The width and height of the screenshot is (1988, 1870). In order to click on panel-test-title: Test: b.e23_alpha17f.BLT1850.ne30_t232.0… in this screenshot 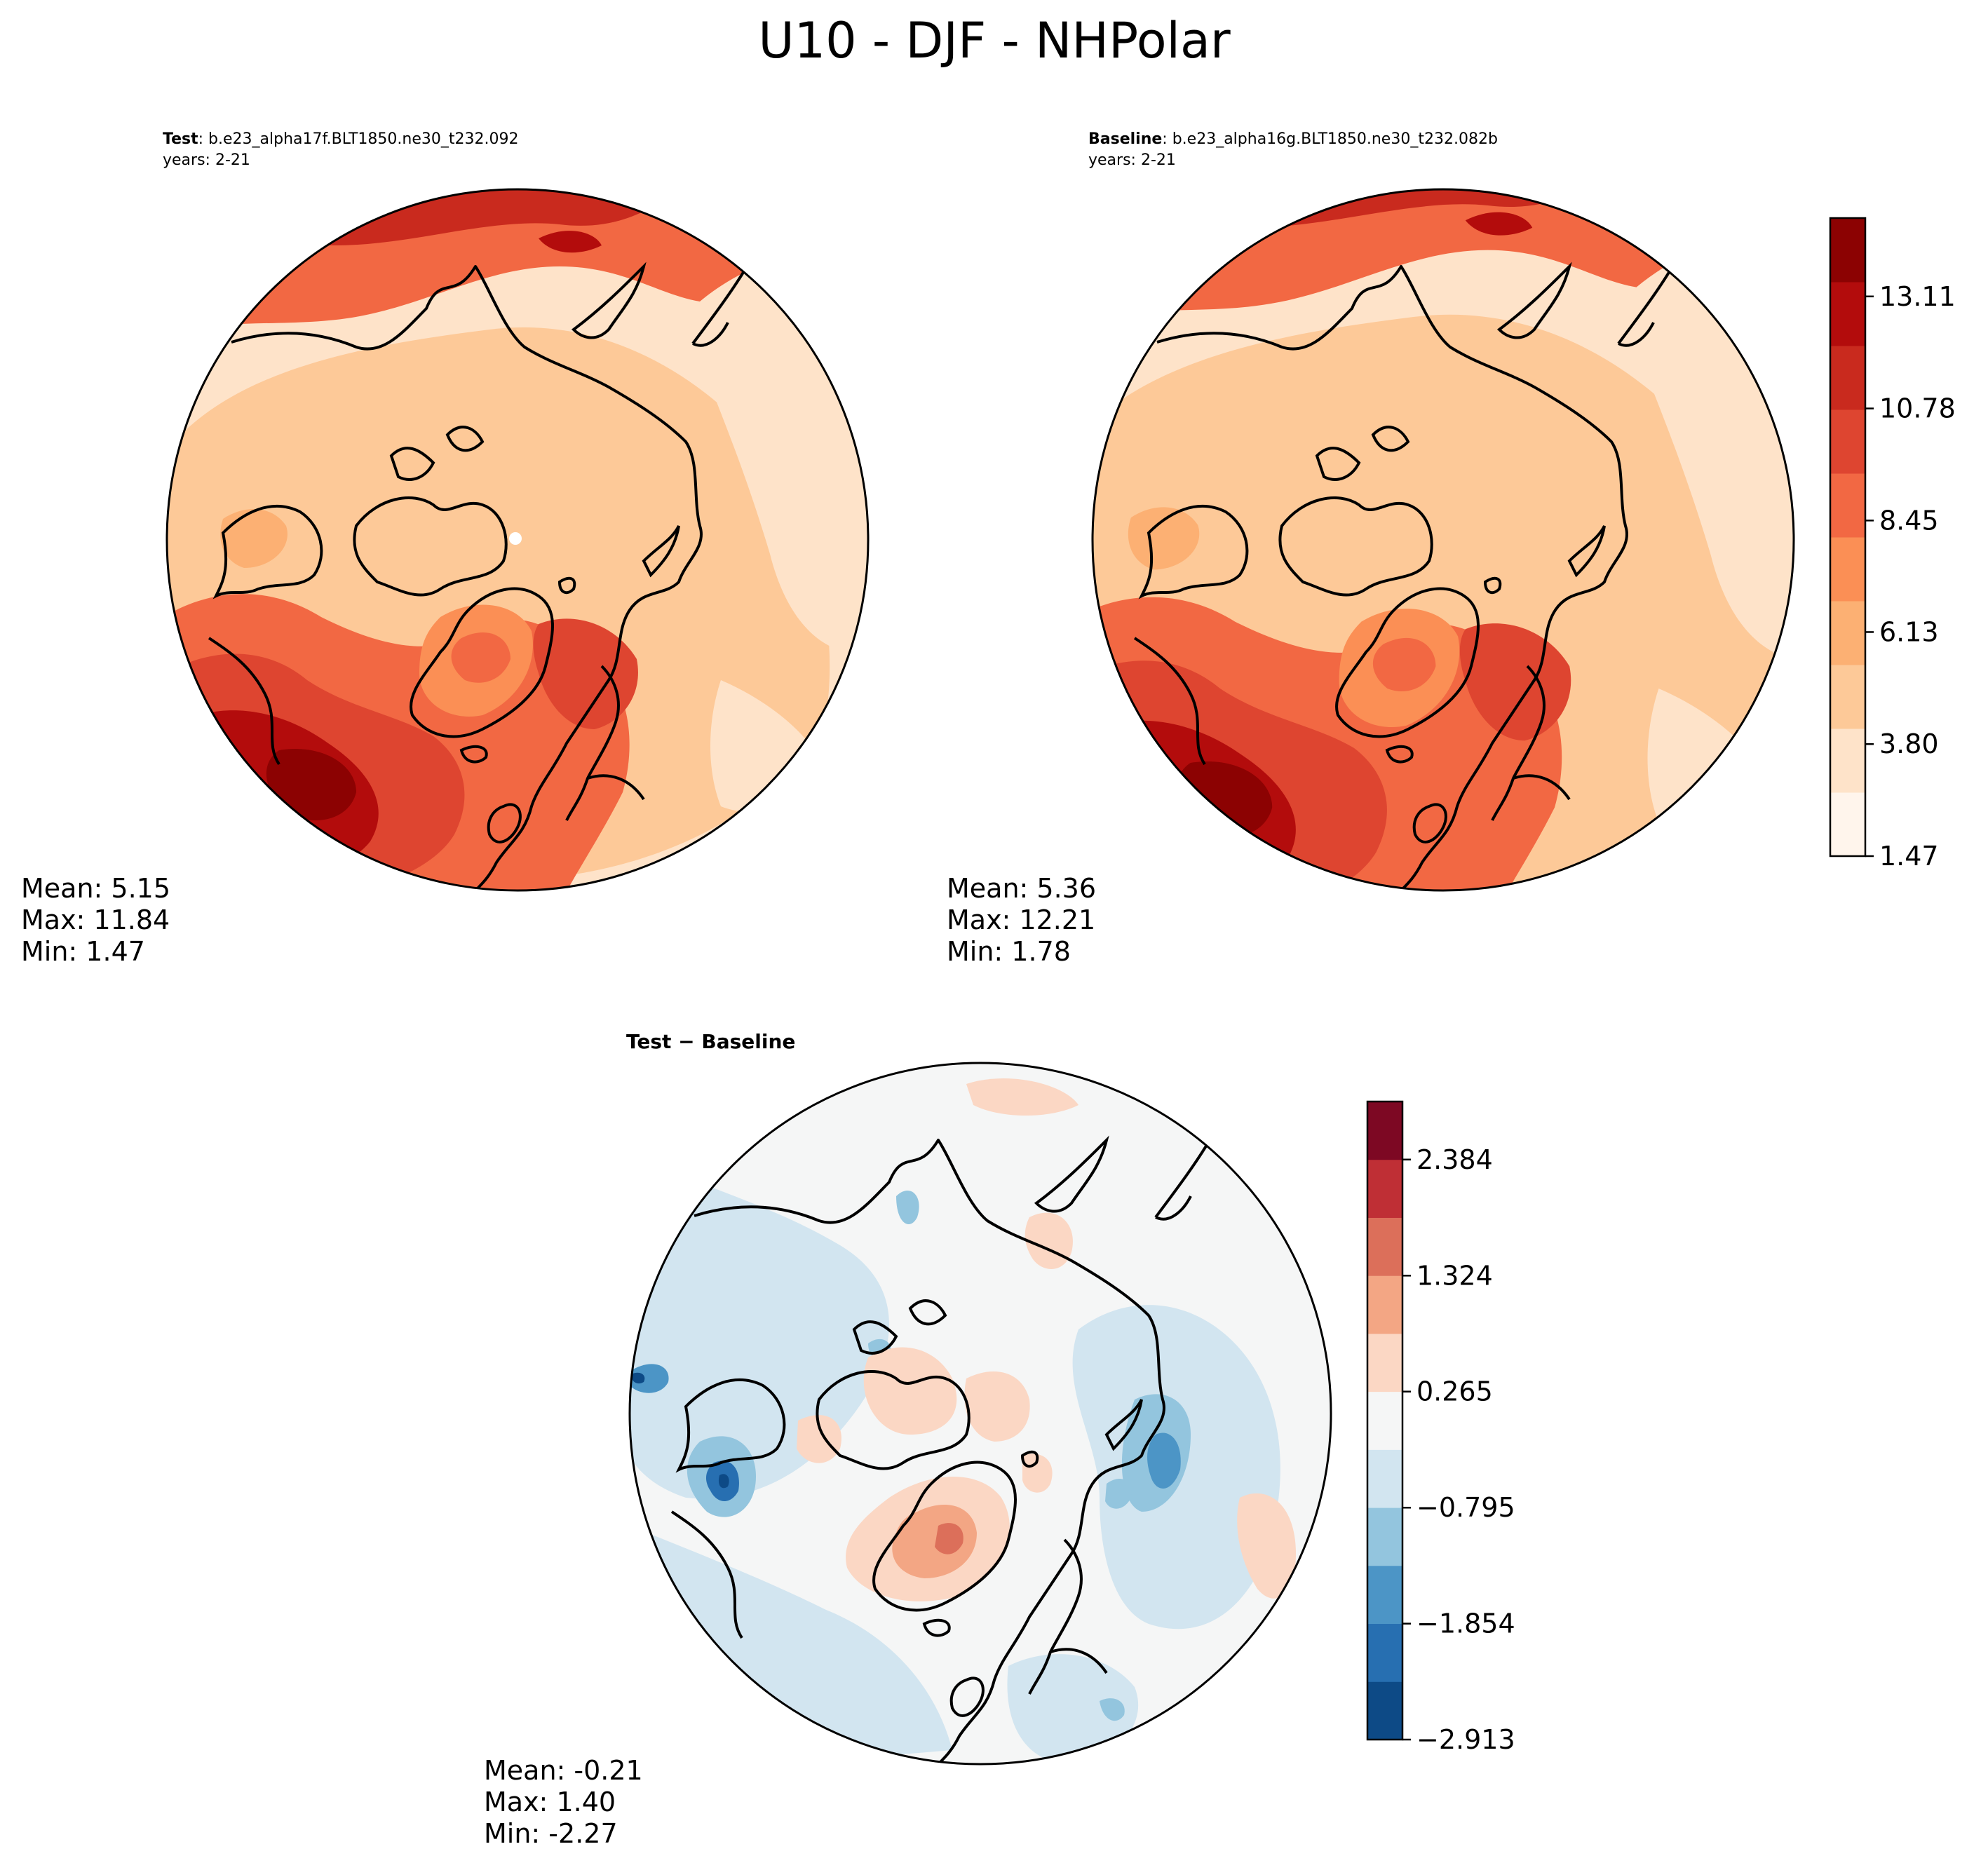, I will do `click(340, 139)`.